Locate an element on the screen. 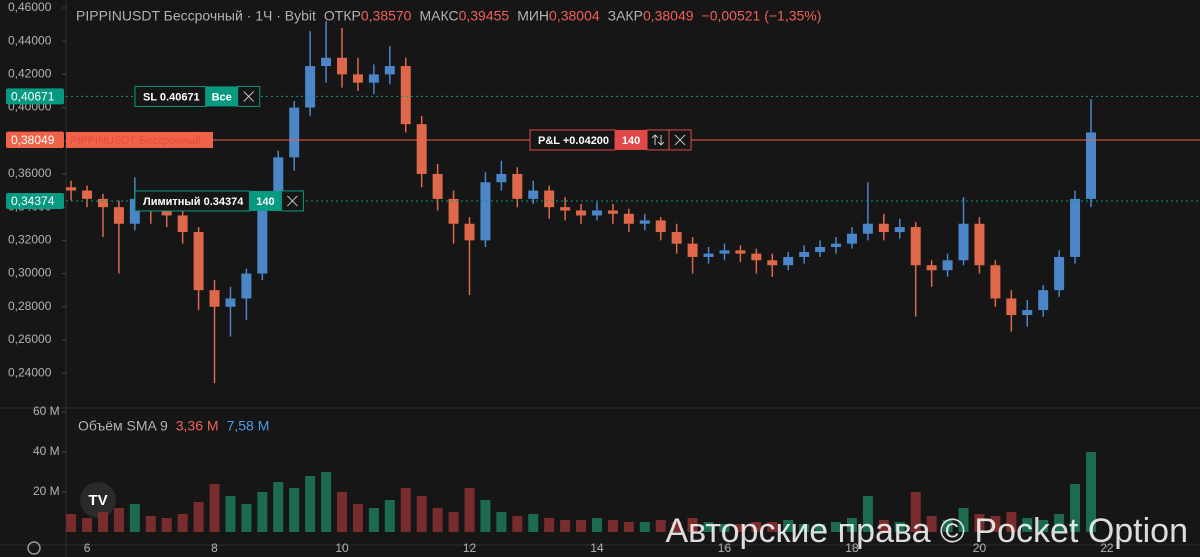 This screenshot has width=1200, height=557. price-change: −0,00521 (−1,35%) is located at coordinates (762, 16).